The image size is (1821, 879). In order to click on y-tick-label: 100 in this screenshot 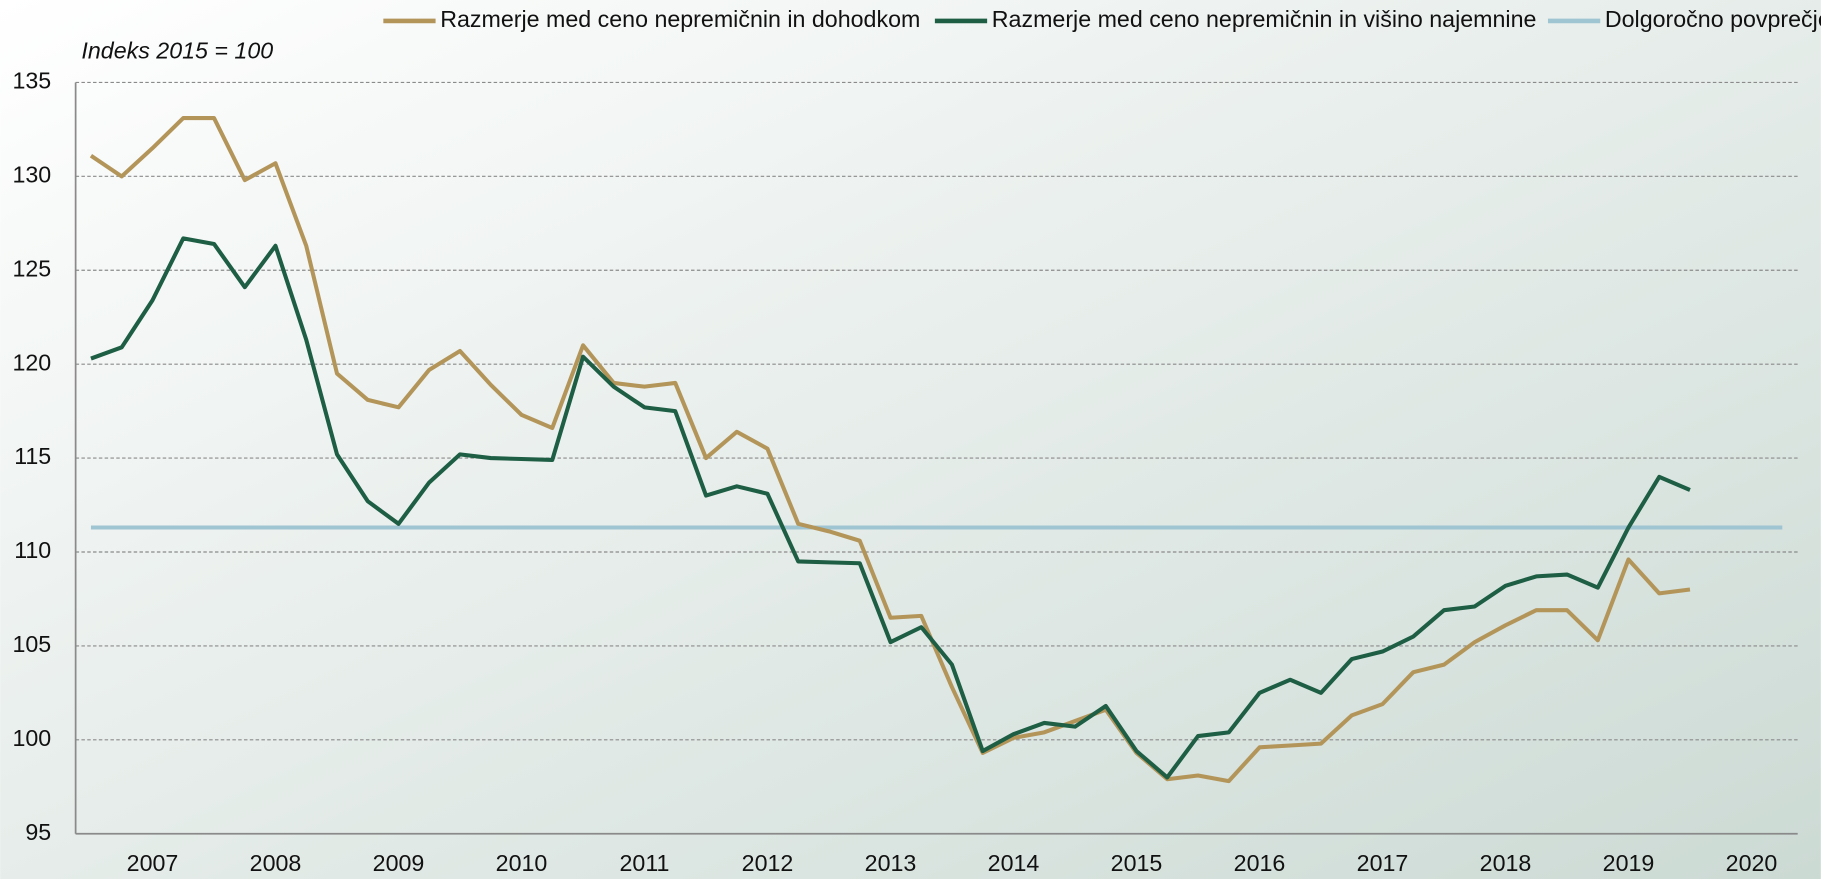, I will do `click(31, 738)`.